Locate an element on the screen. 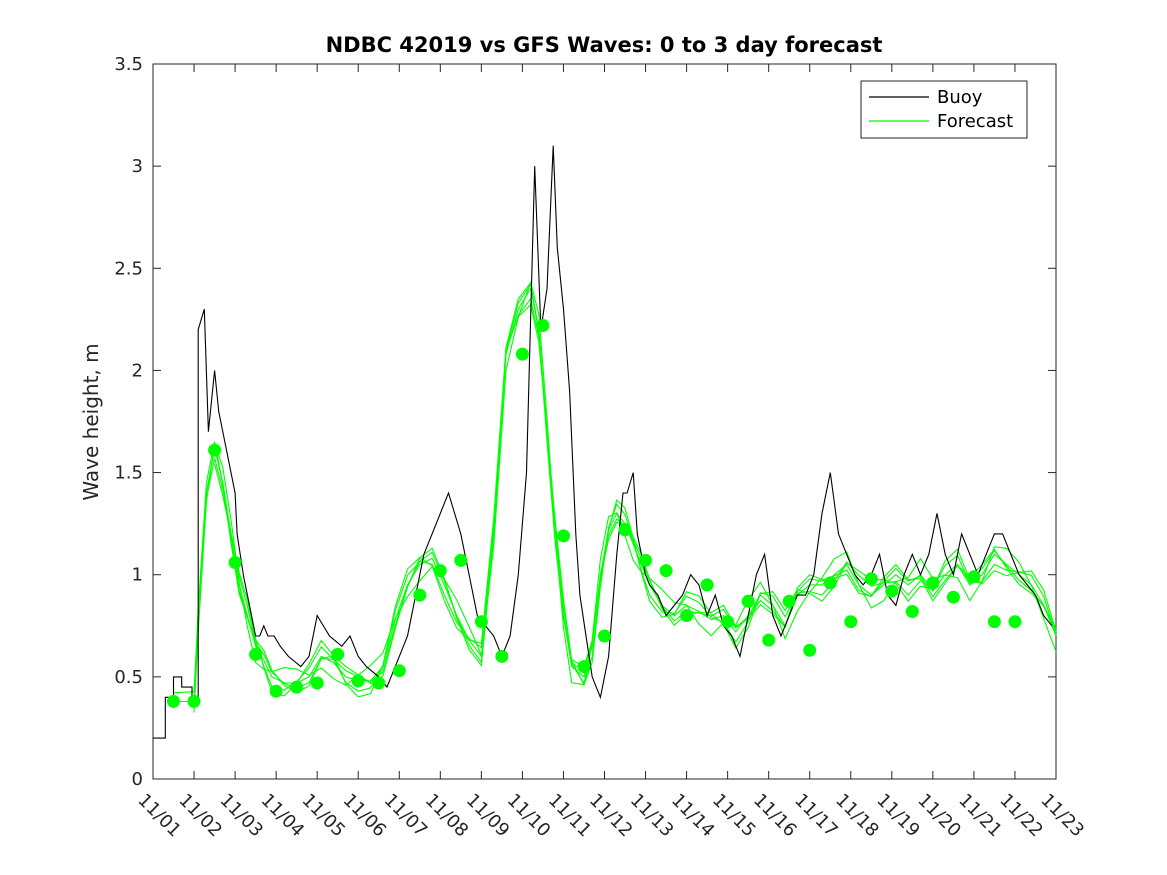  x-tick-label: 11/14 is located at coordinates (693, 816).